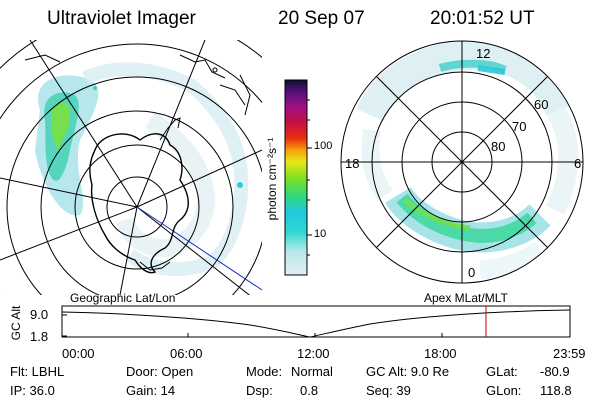  Describe the element at coordinates (472, 272) in the screenshot. I see `mlt-label-0: 0` at that location.